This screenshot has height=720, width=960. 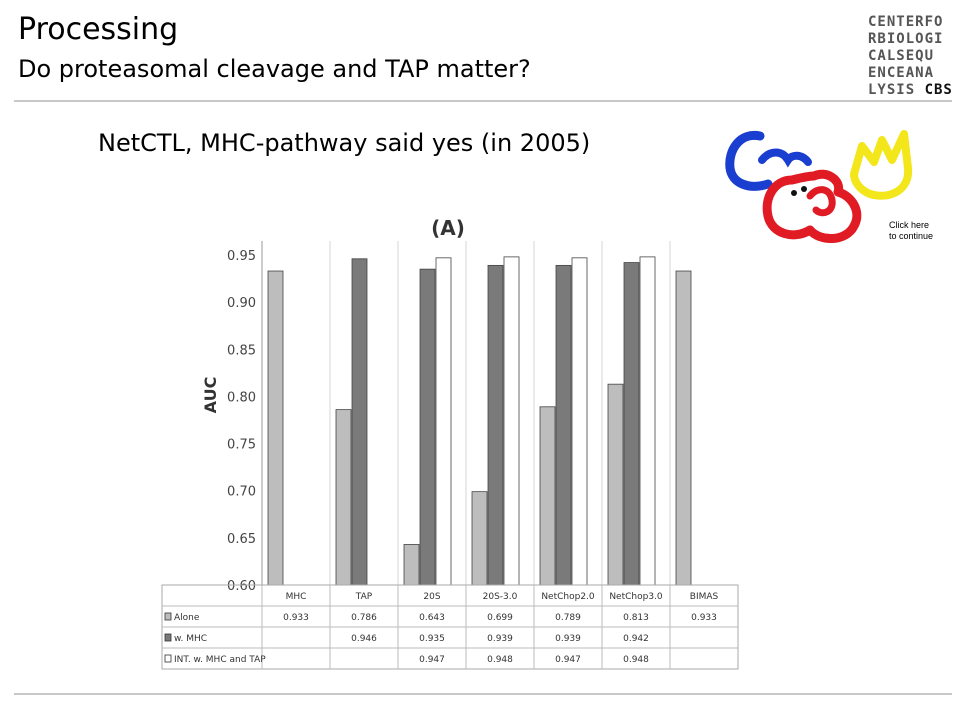 I want to click on data-label: 0.942, so click(x=636, y=639).